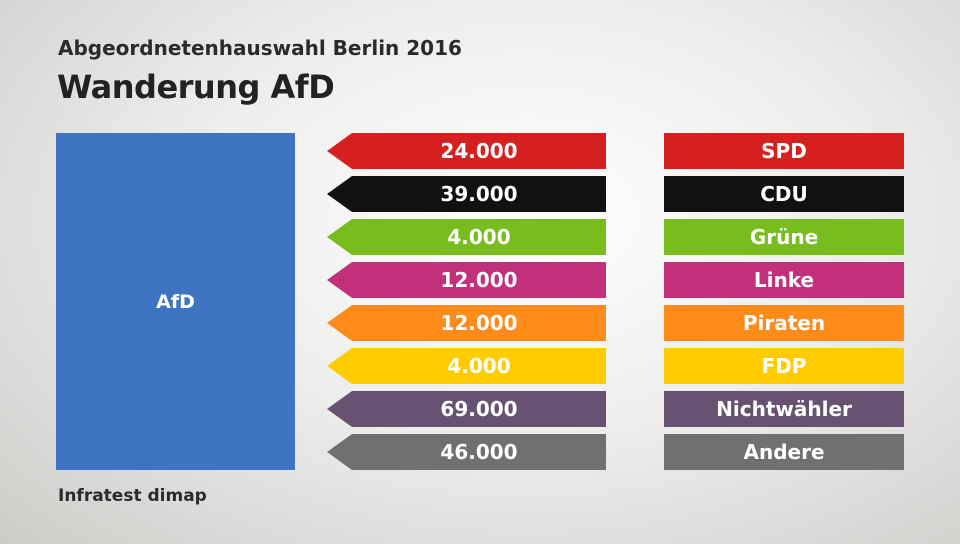 The height and width of the screenshot is (544, 960). What do you see at coordinates (196, 87) in the screenshot?
I see `chart-title: Wanderung AfD` at bounding box center [196, 87].